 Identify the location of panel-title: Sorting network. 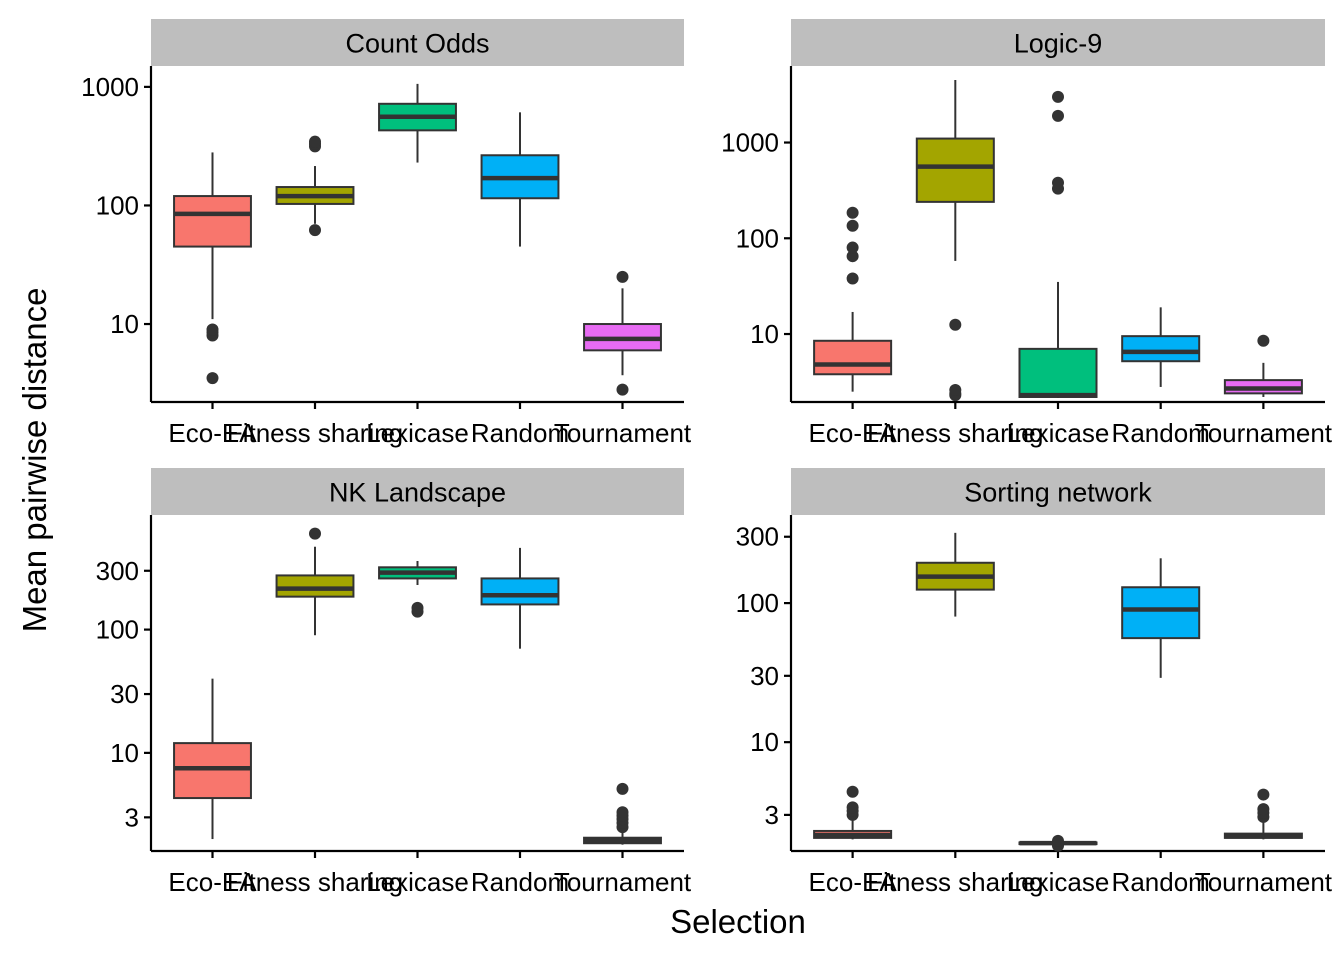
(1058, 493).